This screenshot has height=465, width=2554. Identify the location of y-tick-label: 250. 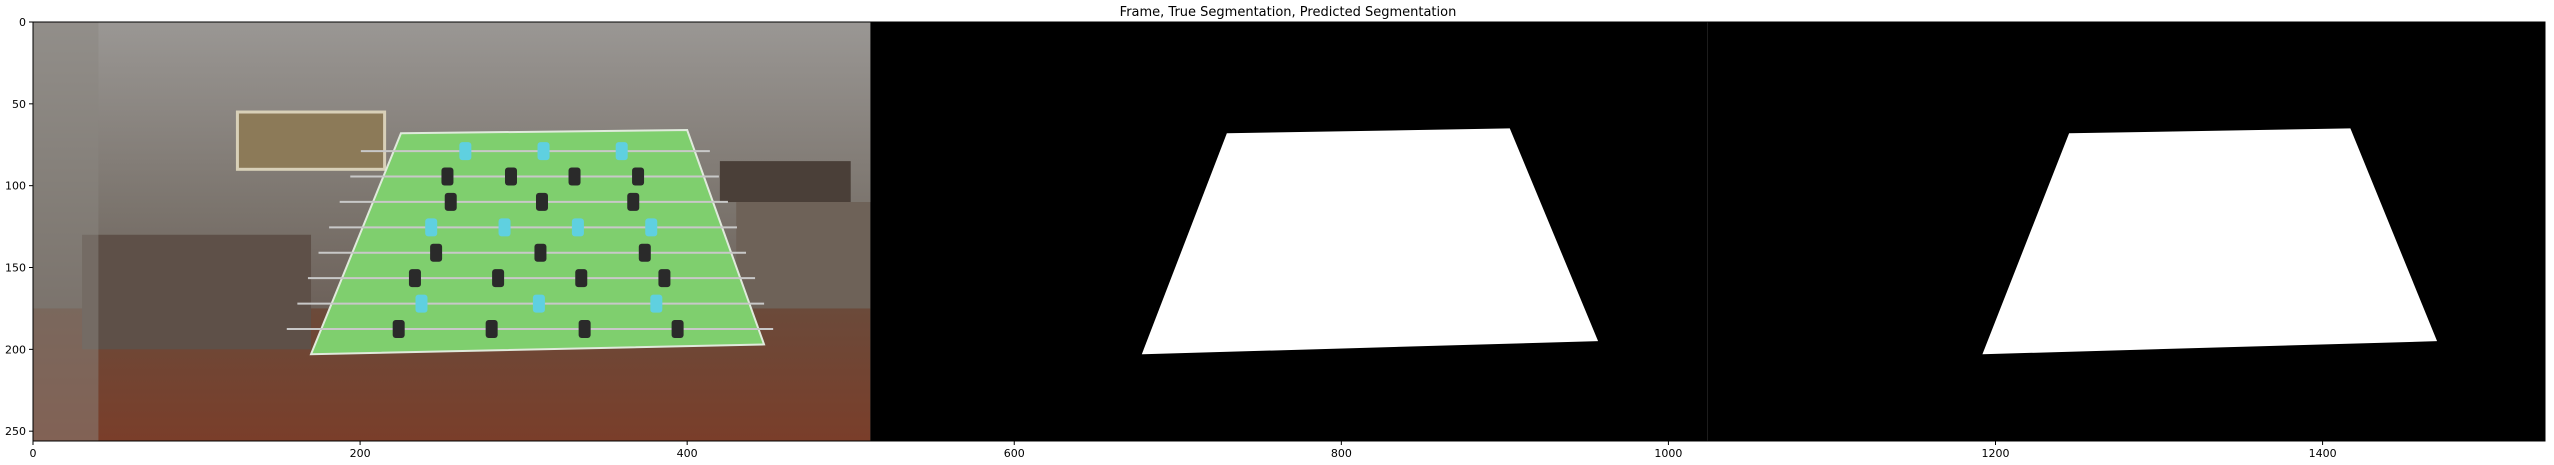
(15, 431).